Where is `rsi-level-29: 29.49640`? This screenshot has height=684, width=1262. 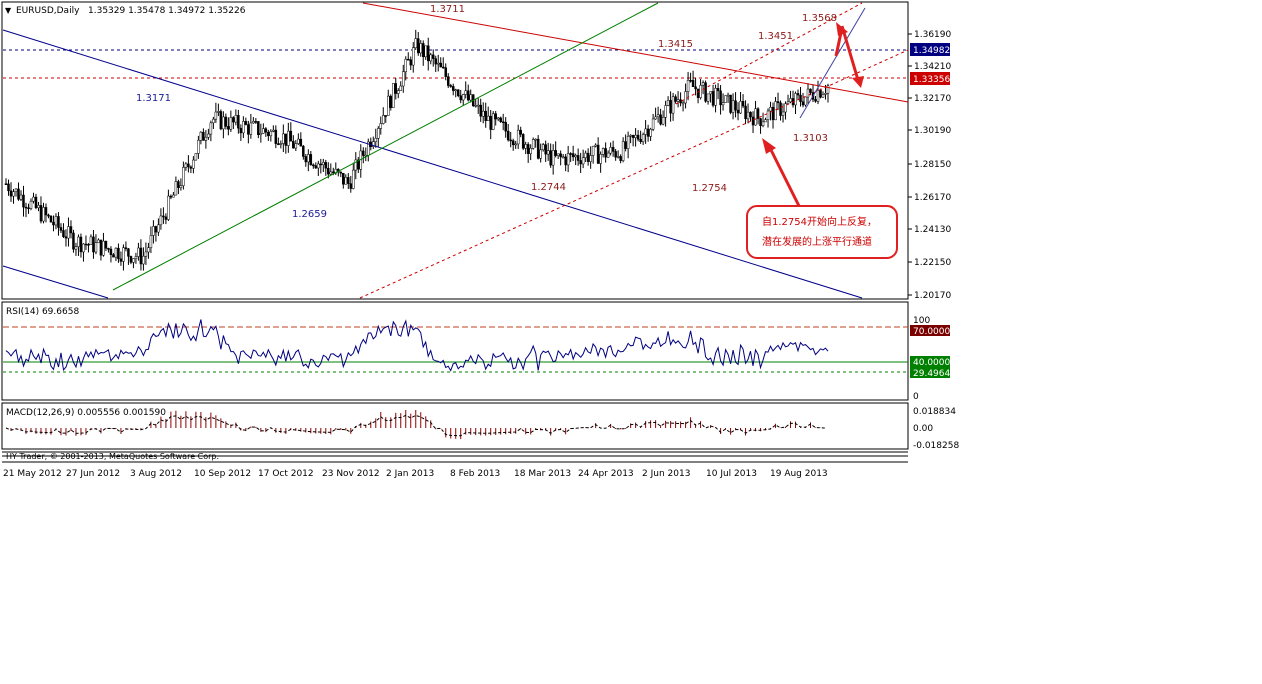
rsi-level-29: 29.49640 is located at coordinates (934, 374).